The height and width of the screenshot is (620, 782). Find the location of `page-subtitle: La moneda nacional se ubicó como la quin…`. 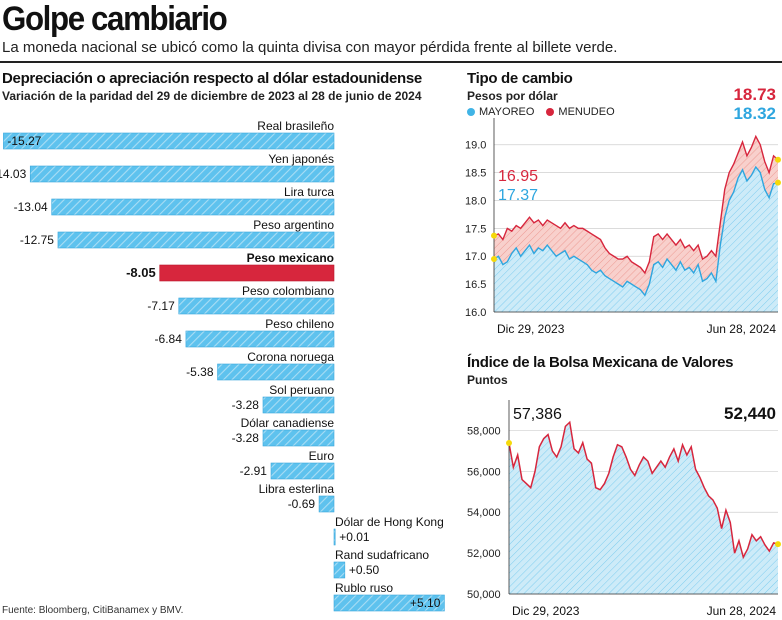

page-subtitle: La moneda nacional se ubicó como la quin… is located at coordinates (310, 47).